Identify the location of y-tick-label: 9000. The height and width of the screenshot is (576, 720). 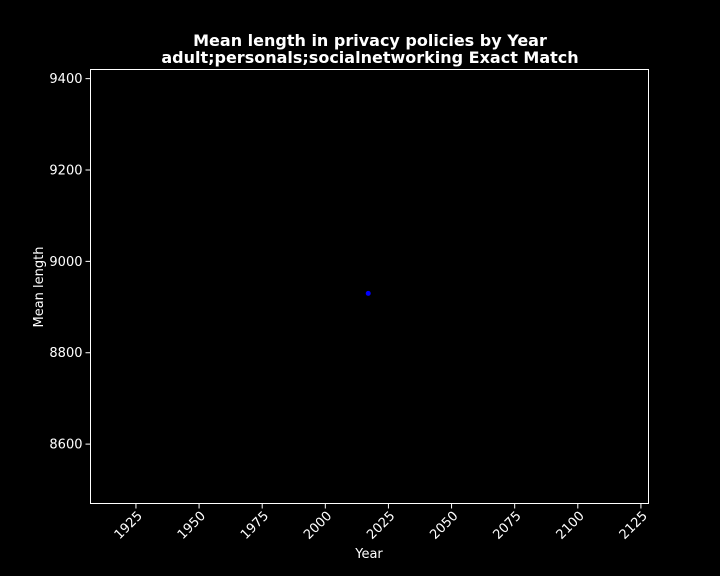
(65, 262).